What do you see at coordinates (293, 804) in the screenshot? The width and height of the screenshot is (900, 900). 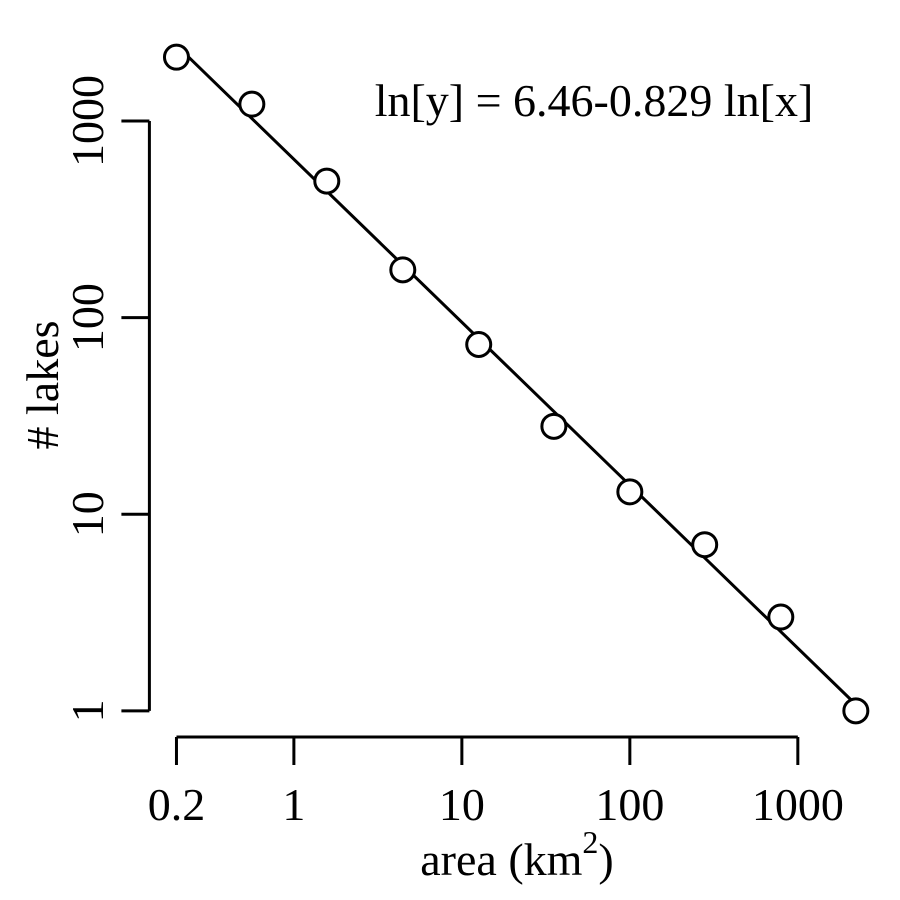 I see `x-tick-label: 1` at bounding box center [293, 804].